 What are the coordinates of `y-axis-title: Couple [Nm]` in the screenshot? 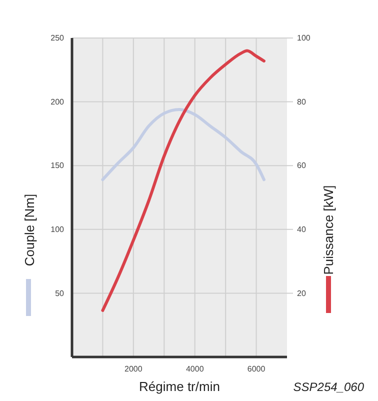 It's located at (29, 230).